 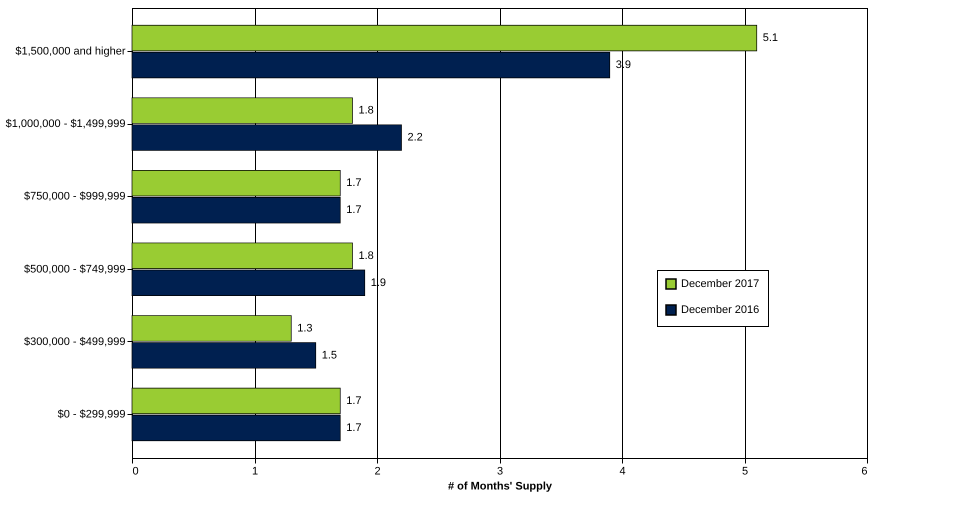 What do you see at coordinates (864, 472) in the screenshot?
I see `x-tick-label: 6` at bounding box center [864, 472].